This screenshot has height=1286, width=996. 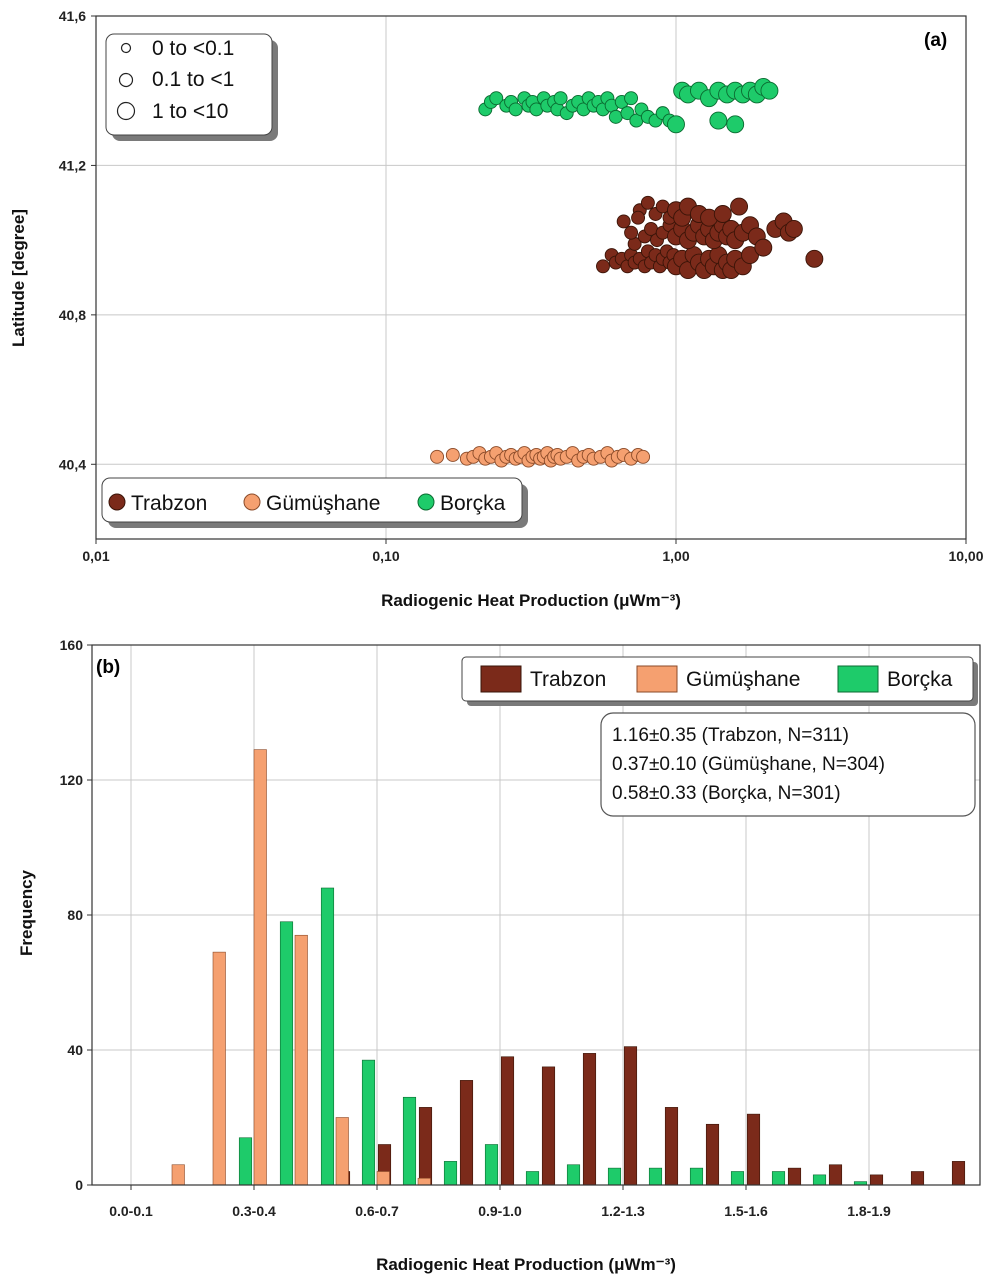 I want to click on size-legend-entry: 0 to <0.1, so click(x=193, y=48).